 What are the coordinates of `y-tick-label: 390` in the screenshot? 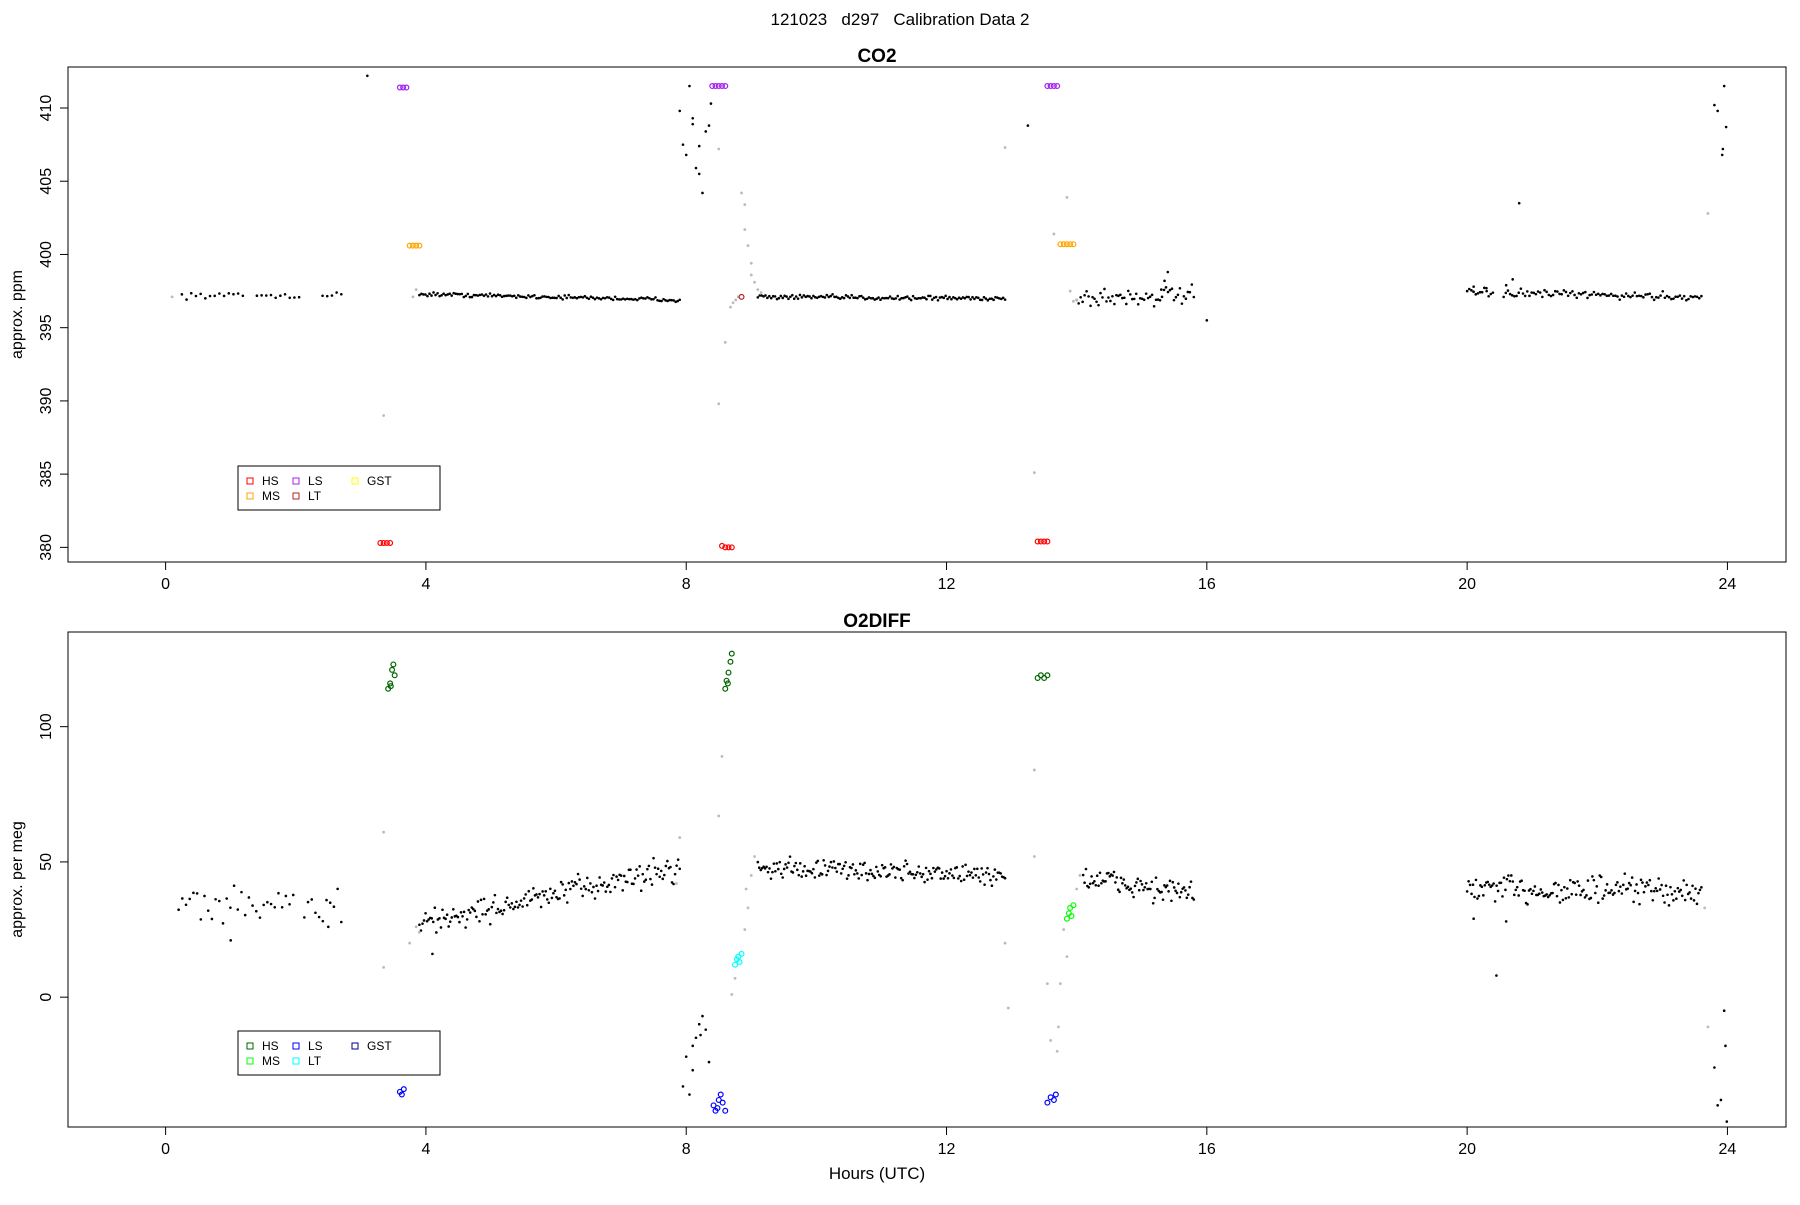 It's located at (46, 400).